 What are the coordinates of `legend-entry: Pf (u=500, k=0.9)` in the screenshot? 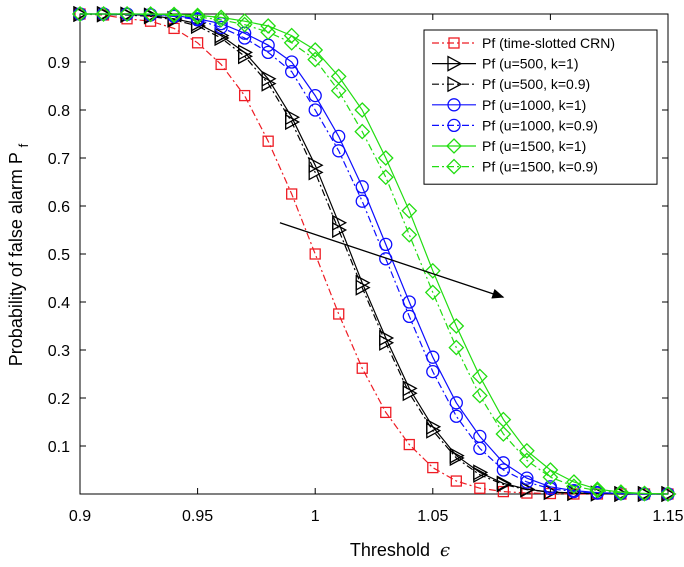 It's located at (511, 84).